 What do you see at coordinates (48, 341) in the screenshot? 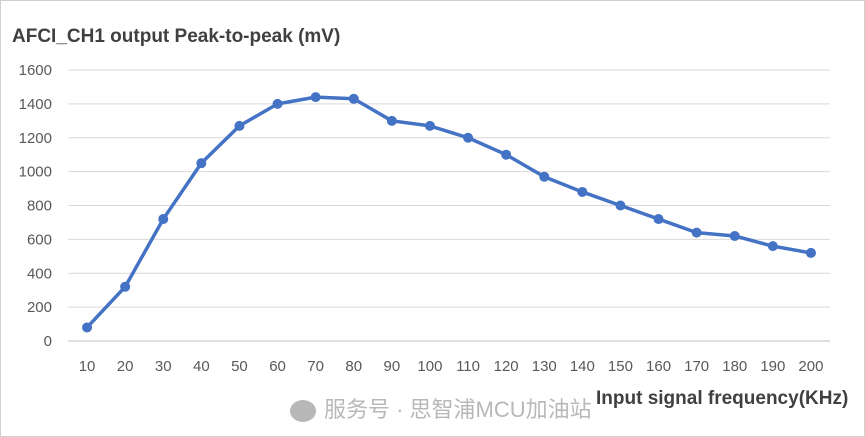
I see `y-tick-label: 0` at bounding box center [48, 341].